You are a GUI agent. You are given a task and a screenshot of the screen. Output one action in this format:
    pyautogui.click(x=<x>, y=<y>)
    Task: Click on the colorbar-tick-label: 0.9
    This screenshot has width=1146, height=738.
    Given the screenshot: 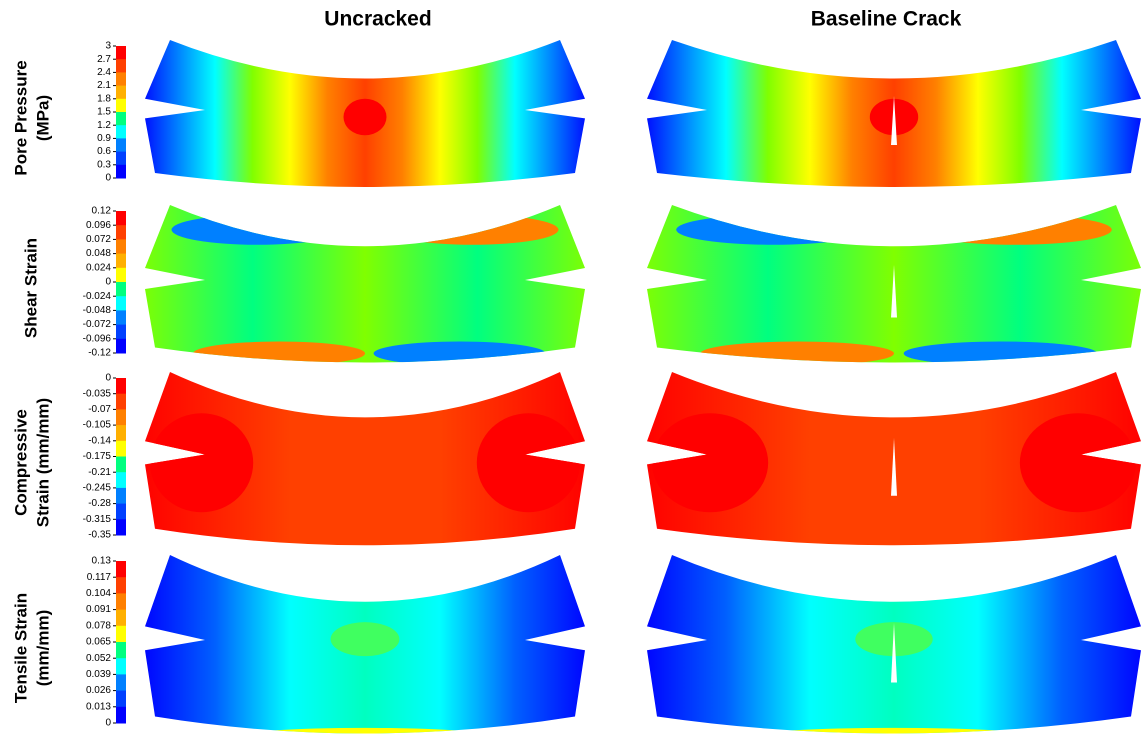 What is the action you would take?
    pyautogui.click(x=104, y=138)
    